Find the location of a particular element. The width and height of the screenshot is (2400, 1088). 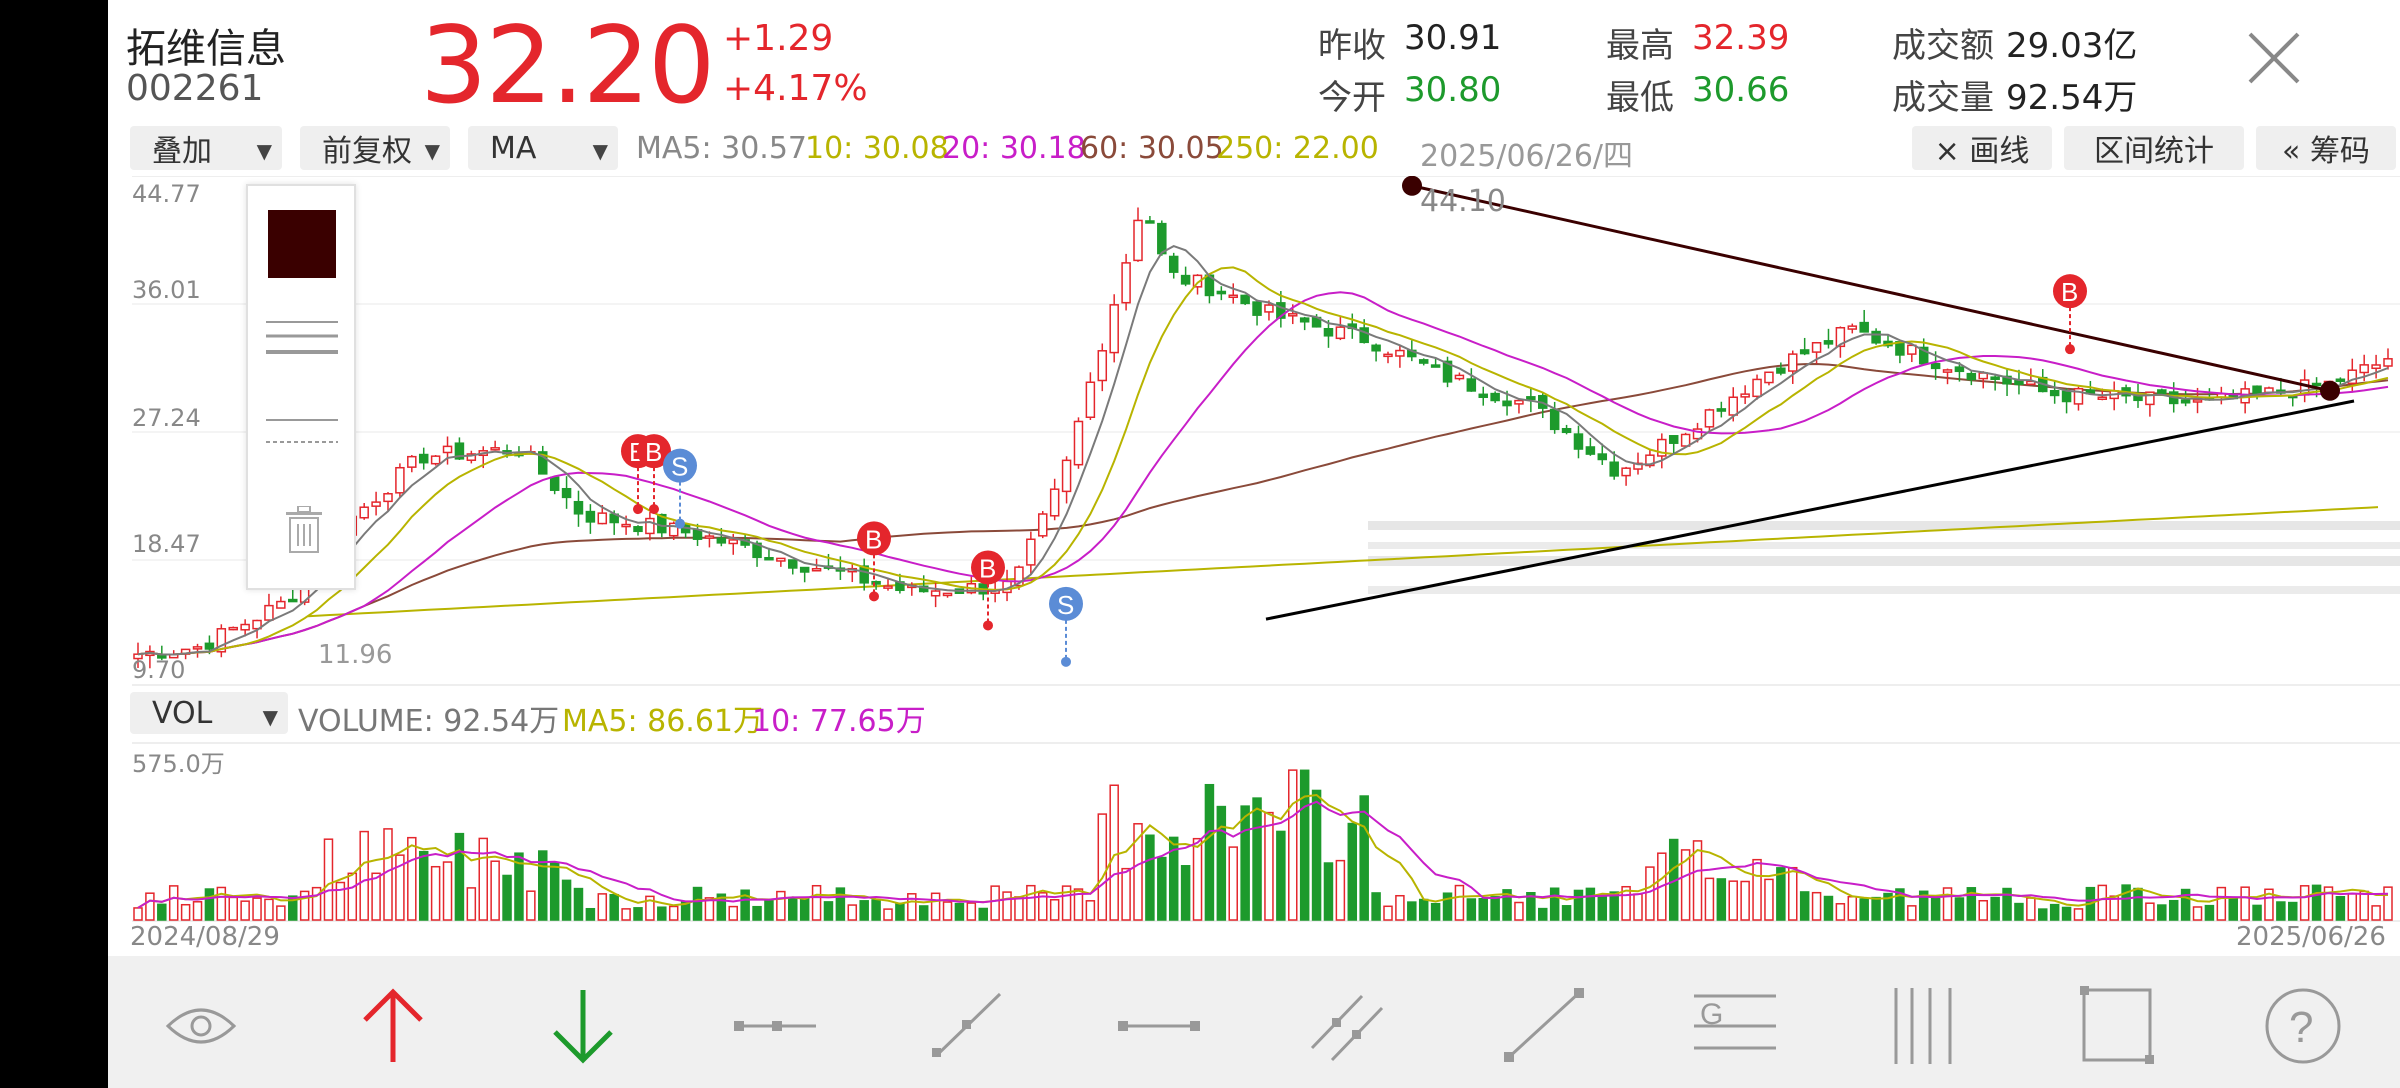

cursor-date: 2025/06/26/四 is located at coordinates (1527, 156).